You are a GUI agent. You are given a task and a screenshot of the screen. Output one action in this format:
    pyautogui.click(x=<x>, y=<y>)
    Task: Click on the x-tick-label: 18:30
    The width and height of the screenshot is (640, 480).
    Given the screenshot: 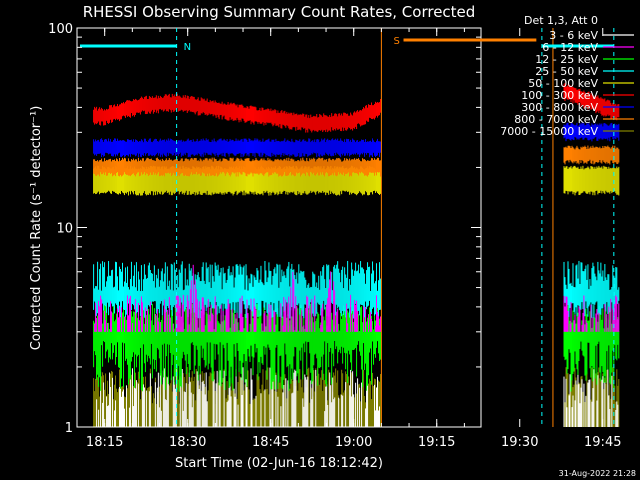 What is the action you would take?
    pyautogui.click(x=187, y=442)
    